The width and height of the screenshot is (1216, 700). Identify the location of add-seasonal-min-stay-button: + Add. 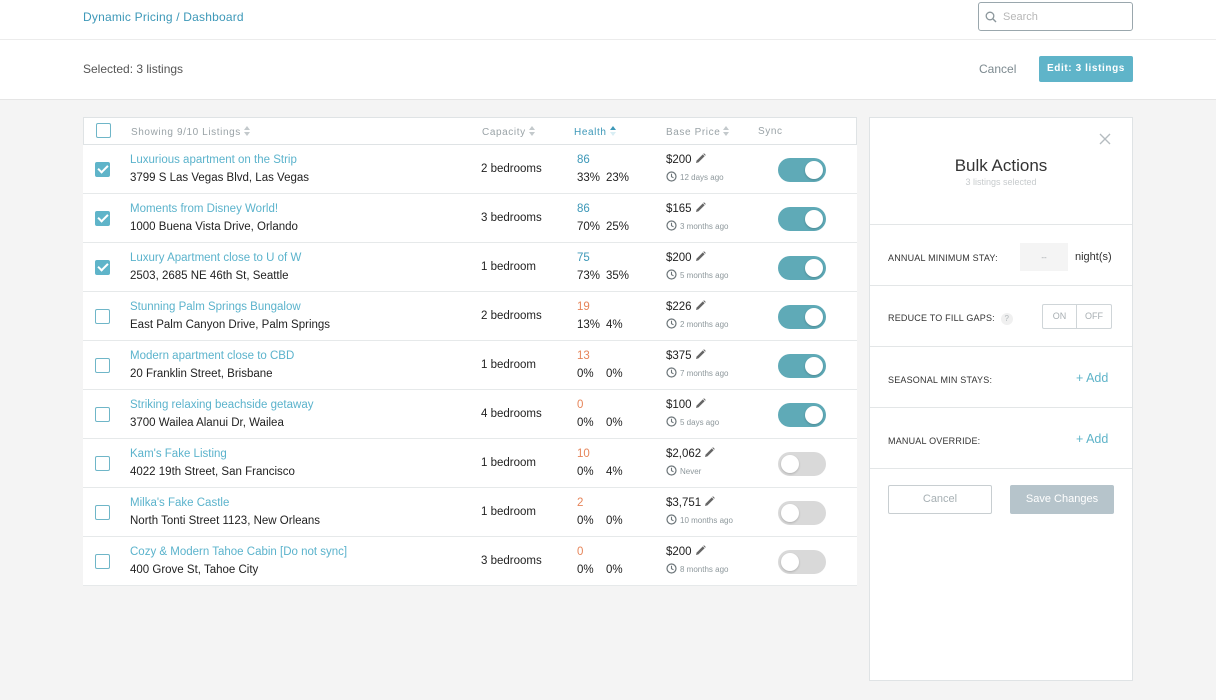
(1092, 378).